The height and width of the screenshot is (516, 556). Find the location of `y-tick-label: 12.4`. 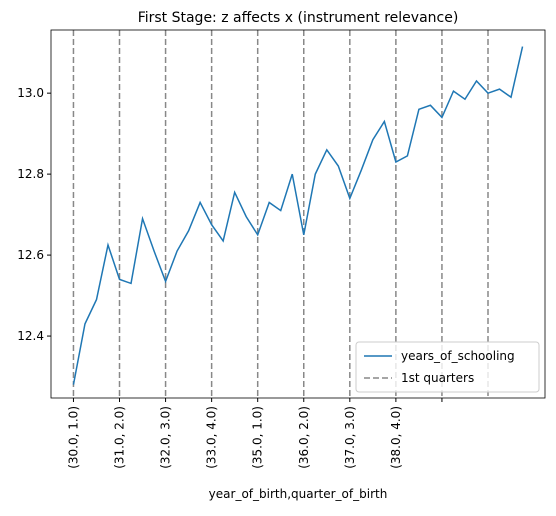

y-tick-label: 12.4 is located at coordinates (30, 336).